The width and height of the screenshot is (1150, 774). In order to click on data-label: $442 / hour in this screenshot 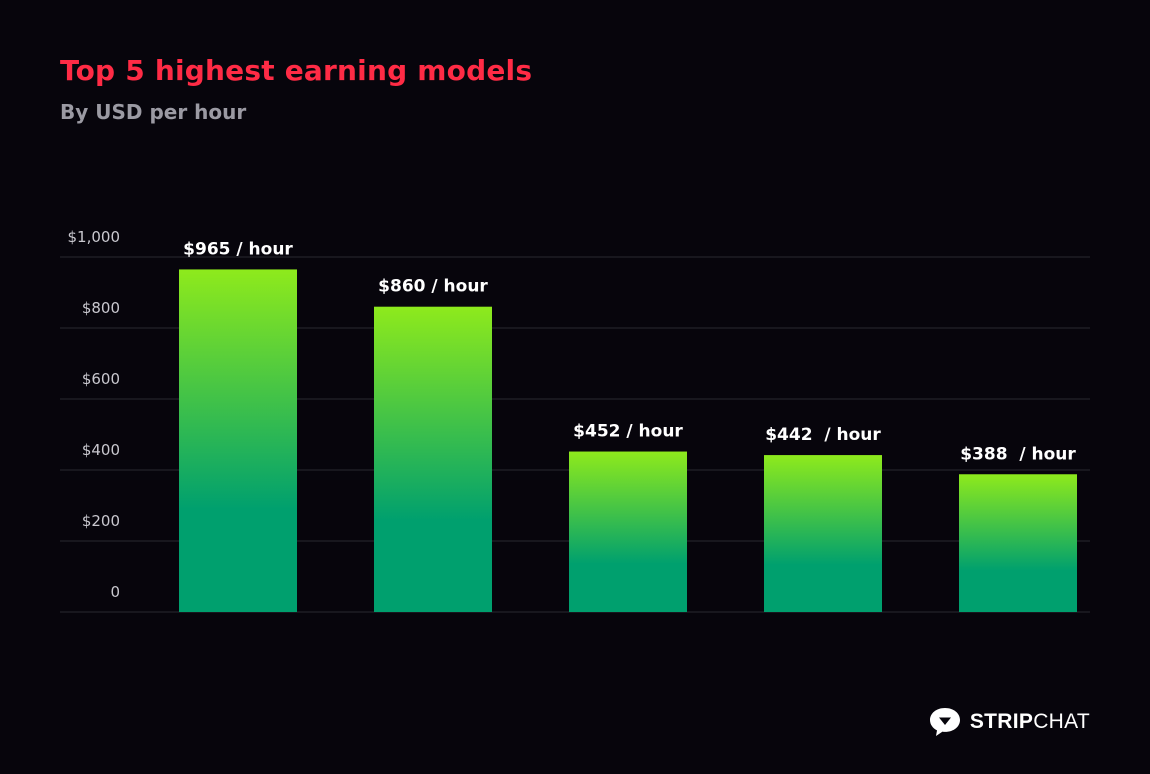, I will do `click(823, 435)`.